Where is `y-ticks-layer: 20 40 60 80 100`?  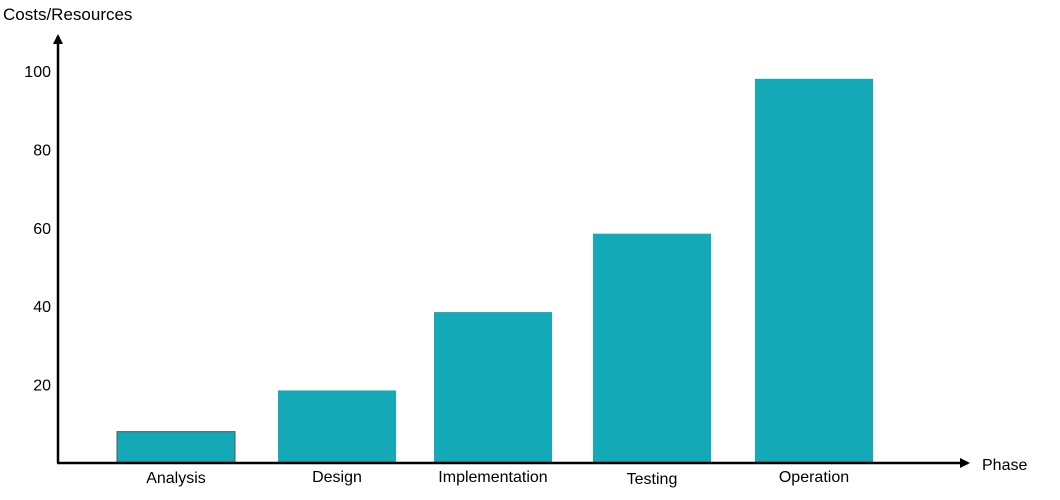
y-ticks-layer: 20 40 60 80 100 is located at coordinates (37, 229).